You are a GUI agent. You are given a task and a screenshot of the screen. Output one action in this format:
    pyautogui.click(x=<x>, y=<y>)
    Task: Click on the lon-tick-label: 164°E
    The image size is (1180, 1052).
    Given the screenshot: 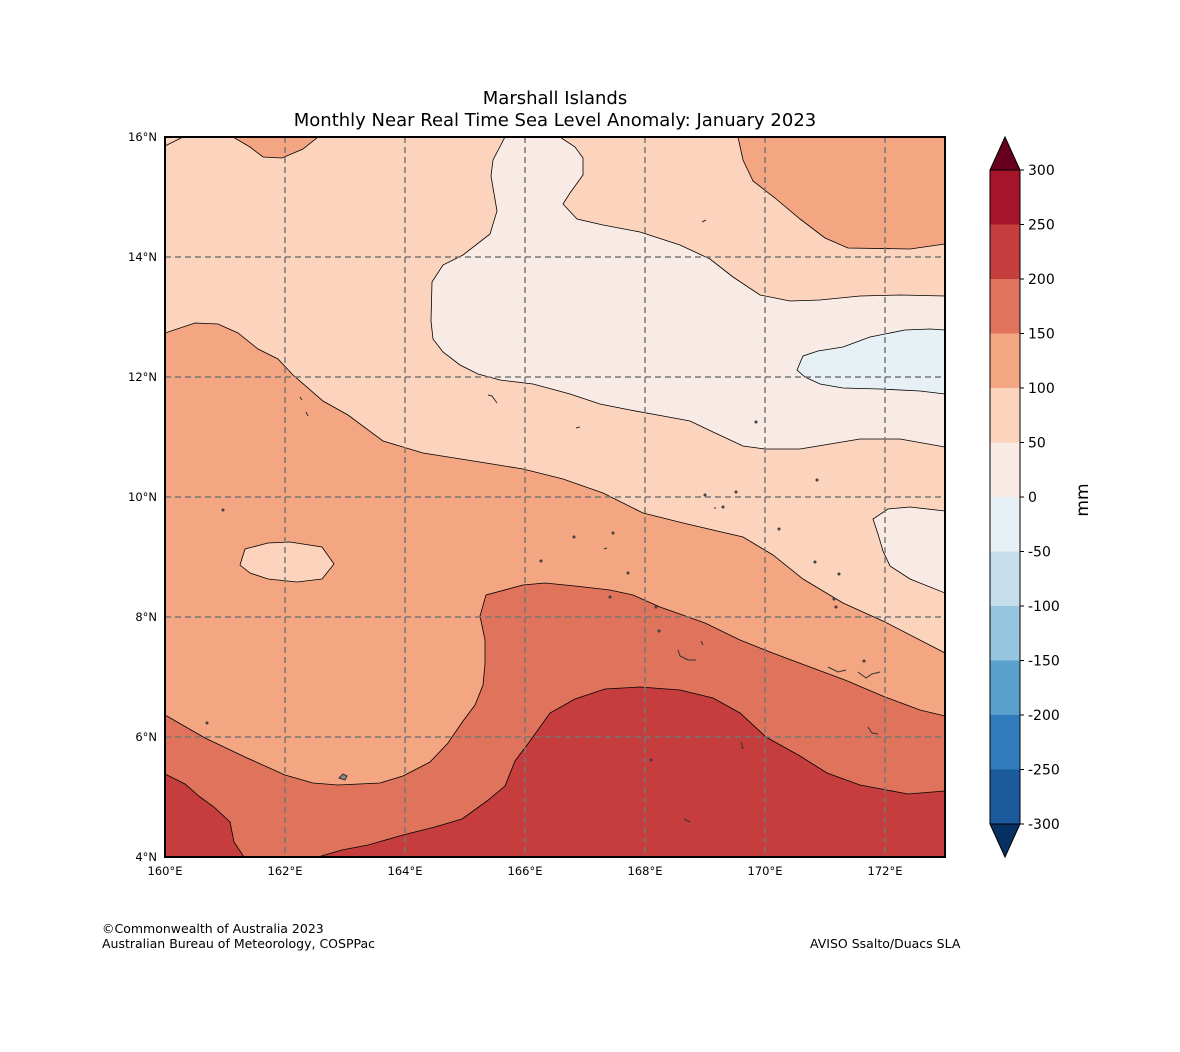 What is the action you would take?
    pyautogui.click(x=405, y=871)
    